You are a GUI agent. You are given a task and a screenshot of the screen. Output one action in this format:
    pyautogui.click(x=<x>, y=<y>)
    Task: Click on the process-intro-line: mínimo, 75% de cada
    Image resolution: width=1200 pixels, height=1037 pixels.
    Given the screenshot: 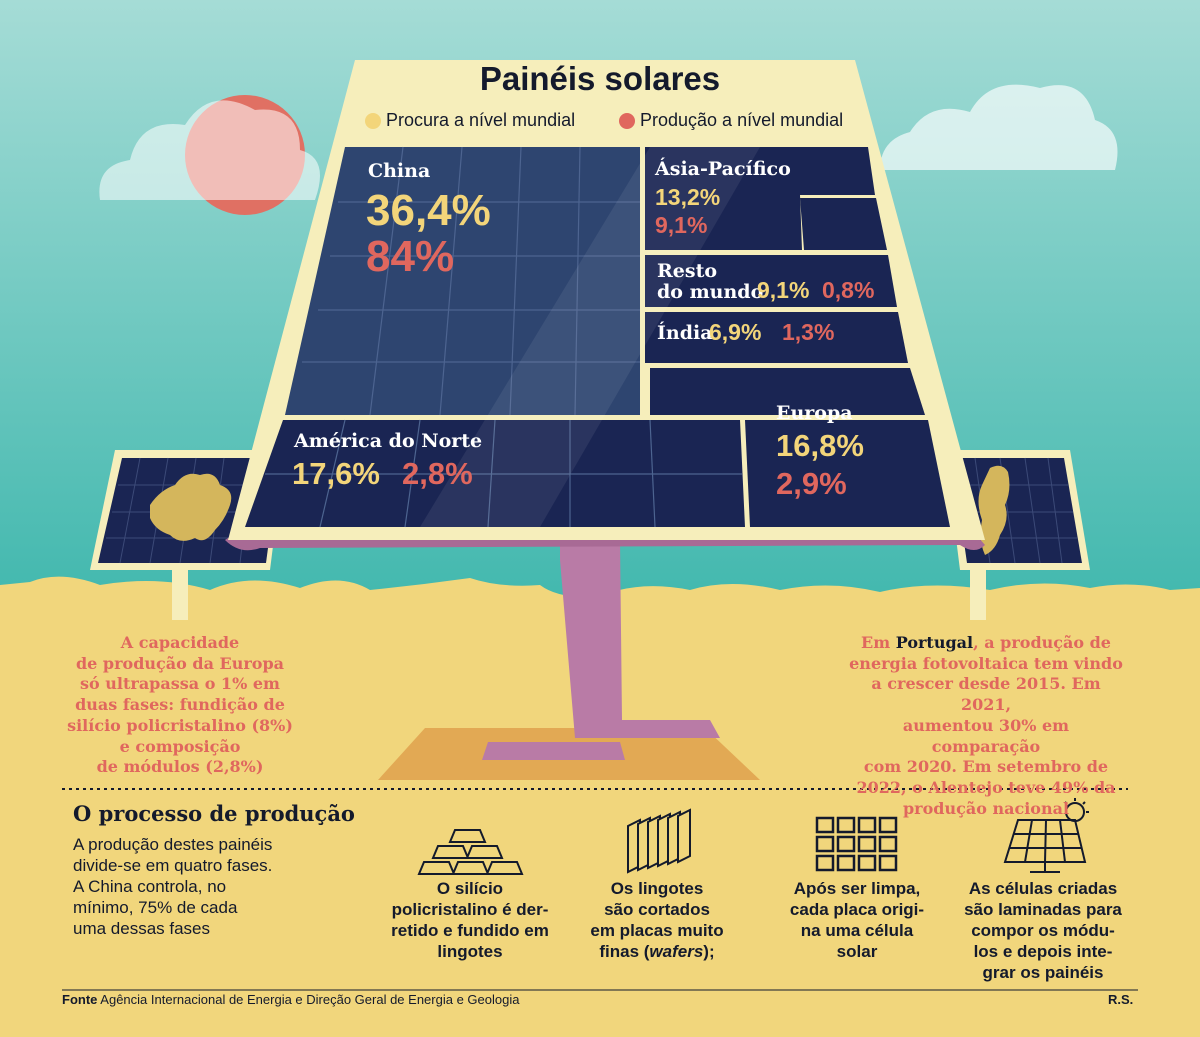 What is the action you would take?
    pyautogui.click(x=155, y=907)
    